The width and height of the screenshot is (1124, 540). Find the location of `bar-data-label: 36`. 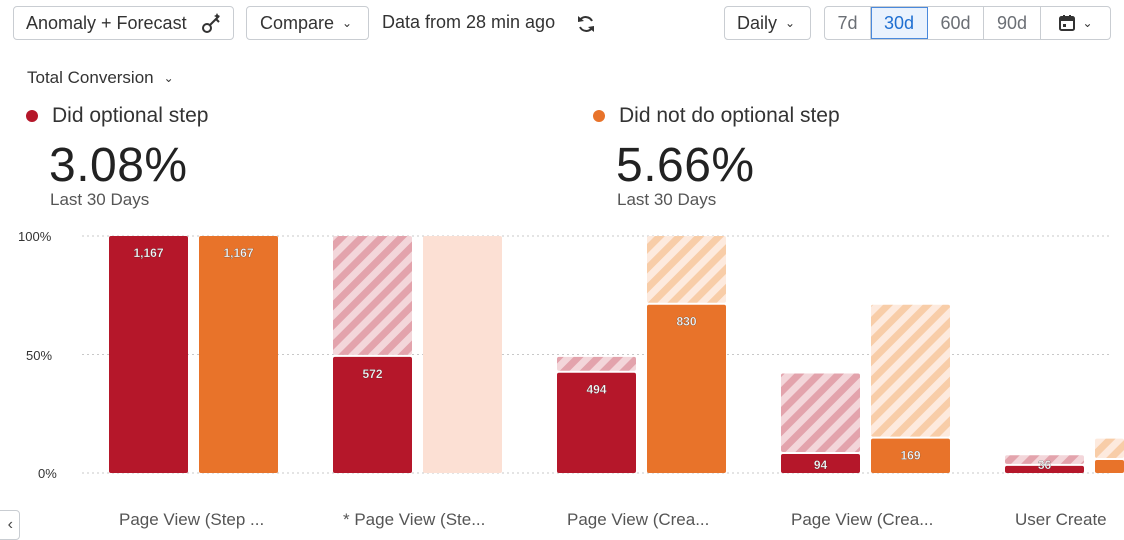

bar-data-label: 36 is located at coordinates (1045, 465).